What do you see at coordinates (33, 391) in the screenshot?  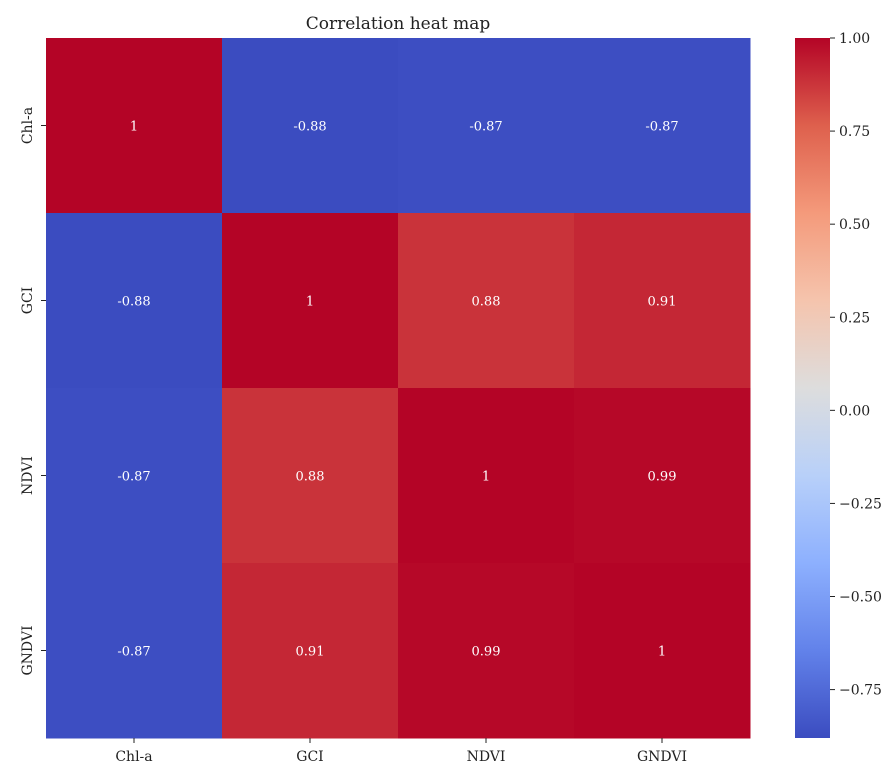 I see `y-axis: Chl-a GCI NDVI GNDVI` at bounding box center [33, 391].